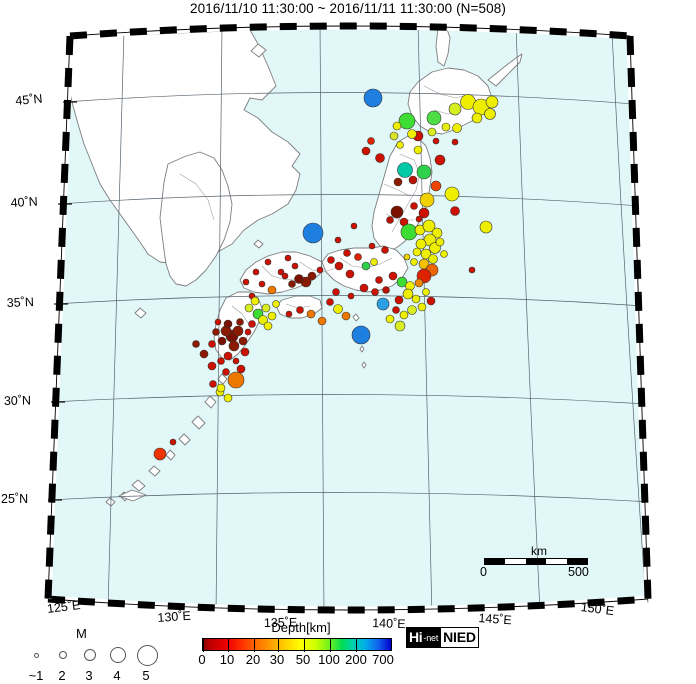 The height and width of the screenshot is (684, 696). I want to click on depth-tick-label-30: 30, so click(277, 659).